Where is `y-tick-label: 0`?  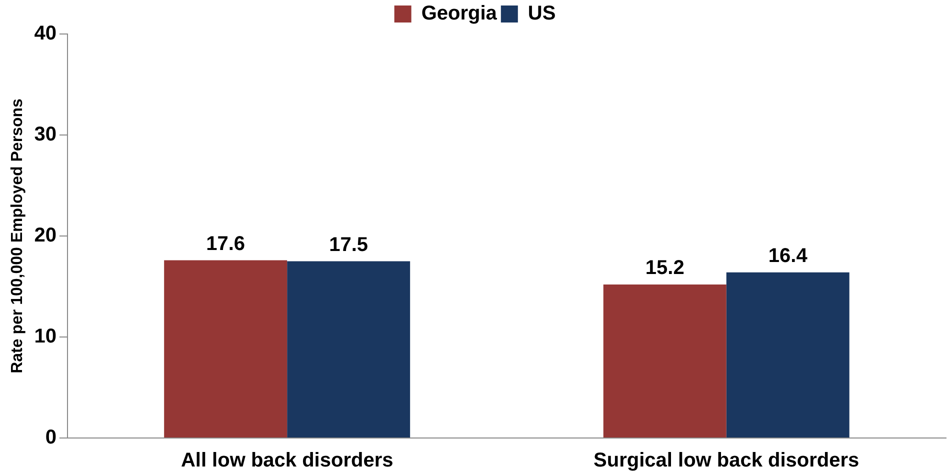 y-tick-label: 0 is located at coordinates (50, 437).